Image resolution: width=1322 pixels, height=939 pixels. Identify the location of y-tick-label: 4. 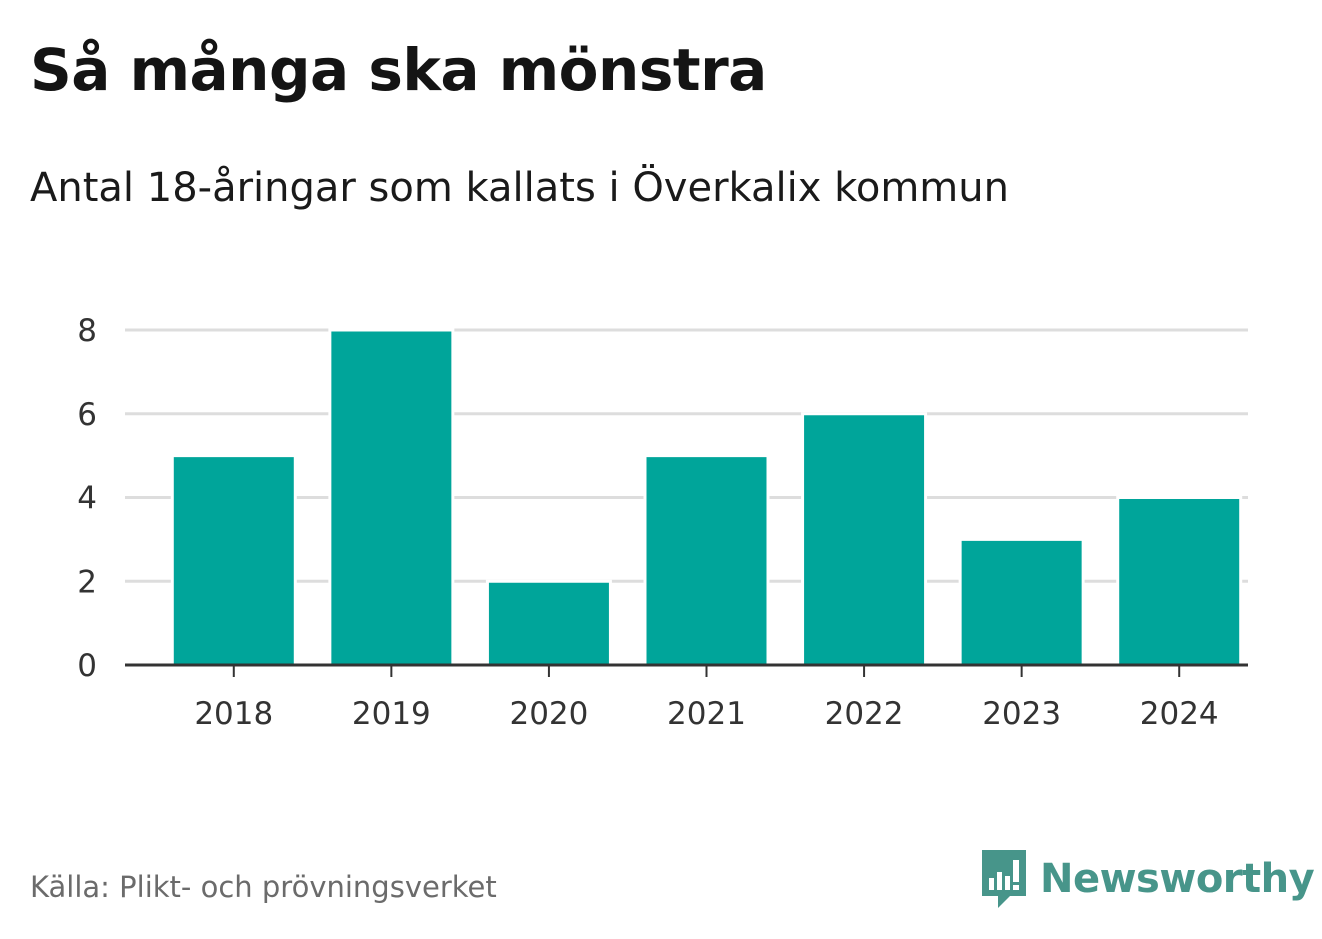
(87, 499).